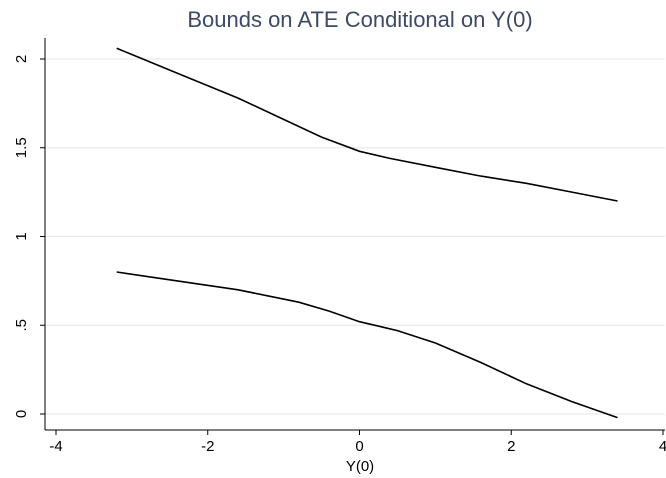  Describe the element at coordinates (21, 59) in the screenshot. I see `y-tick-label-4: 2` at that location.